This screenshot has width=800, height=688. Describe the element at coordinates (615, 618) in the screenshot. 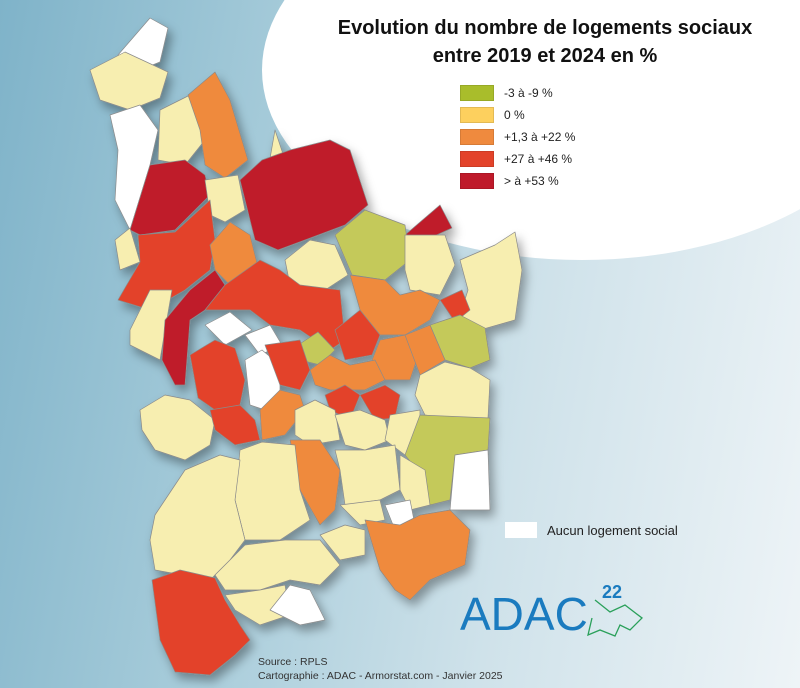

I see `department-outline-icon` at that location.